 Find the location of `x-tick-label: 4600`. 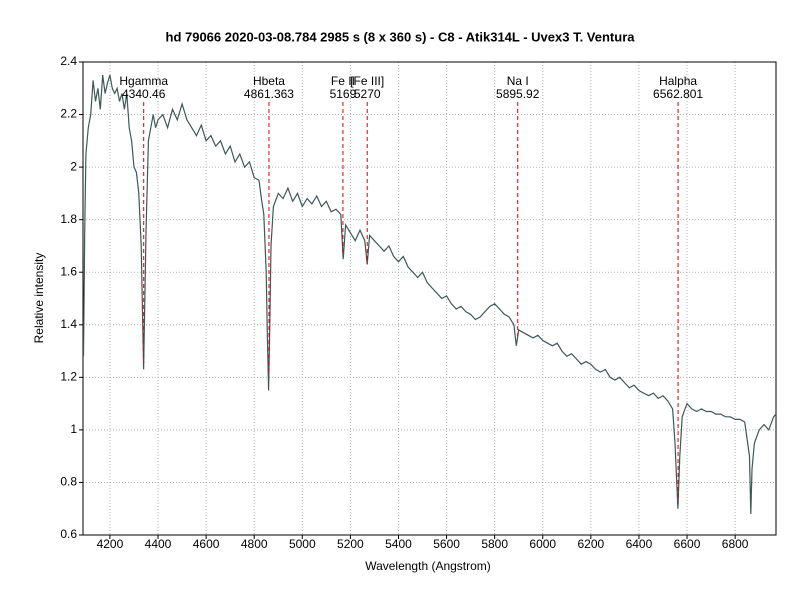

x-tick-label: 4600 is located at coordinates (206, 544).